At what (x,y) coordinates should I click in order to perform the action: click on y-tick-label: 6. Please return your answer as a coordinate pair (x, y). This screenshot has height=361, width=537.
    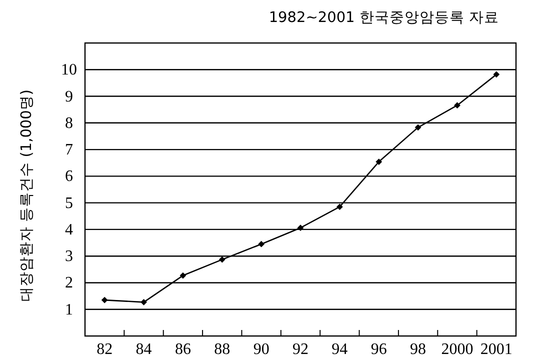
    Looking at the image, I should click on (69, 177).